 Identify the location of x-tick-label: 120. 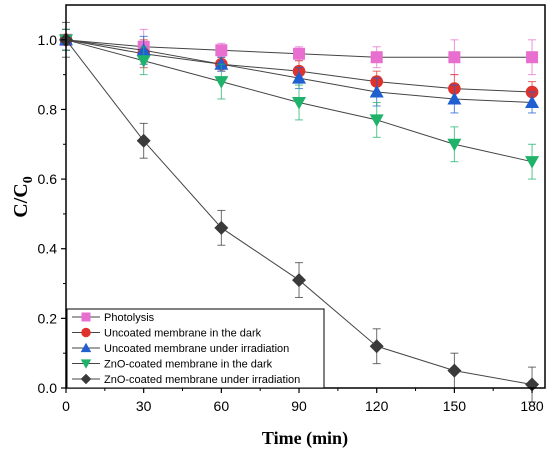
(377, 406).